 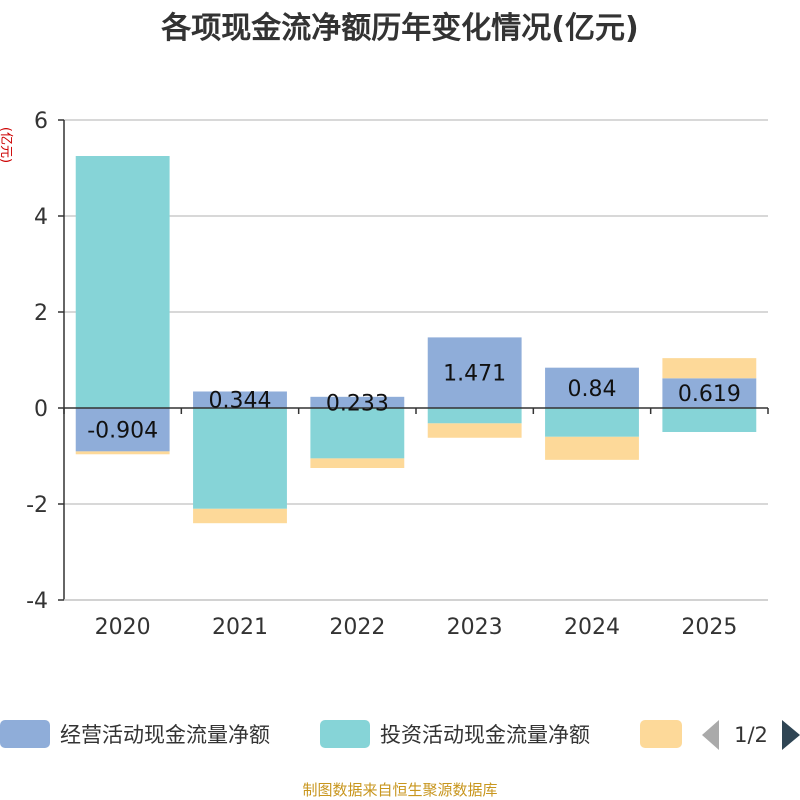 What do you see at coordinates (357, 433) in the screenshot?
I see `bar-series2-2022` at bounding box center [357, 433].